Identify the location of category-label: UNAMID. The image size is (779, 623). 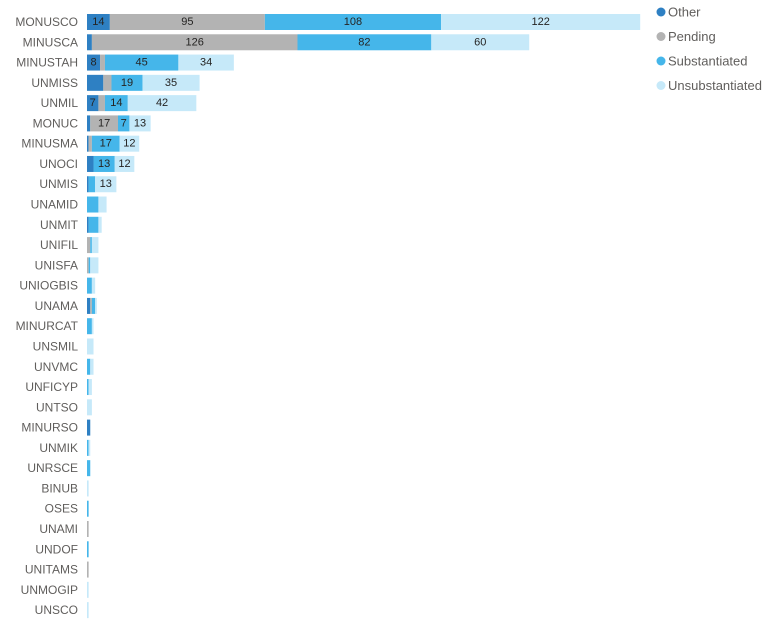
(55, 205).